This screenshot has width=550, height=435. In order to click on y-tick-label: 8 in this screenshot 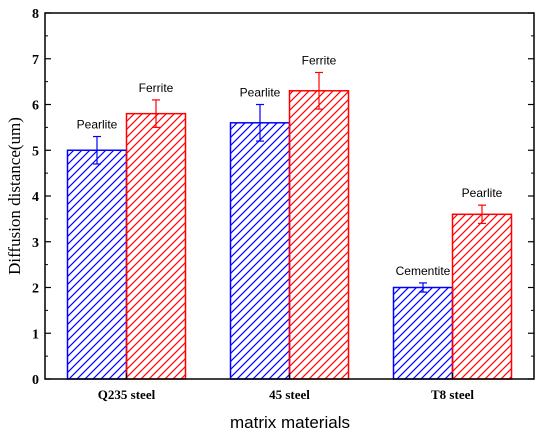, I will do `click(35, 14)`.